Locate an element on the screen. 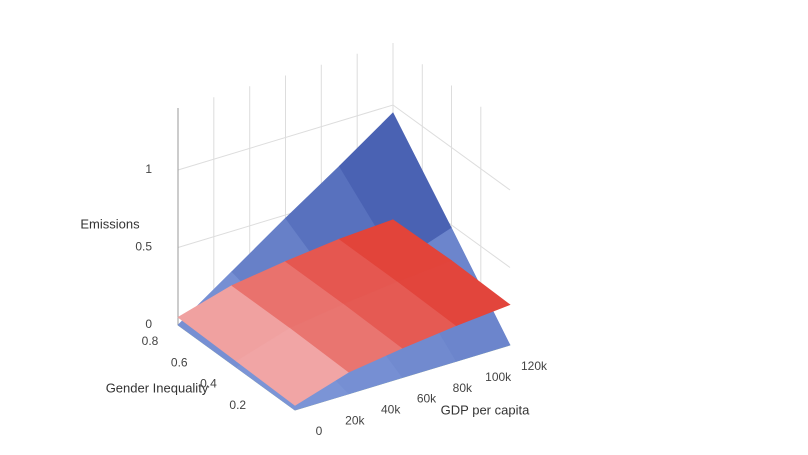 The width and height of the screenshot is (808, 455). x-axis-title: GDP per capita is located at coordinates (485, 409).